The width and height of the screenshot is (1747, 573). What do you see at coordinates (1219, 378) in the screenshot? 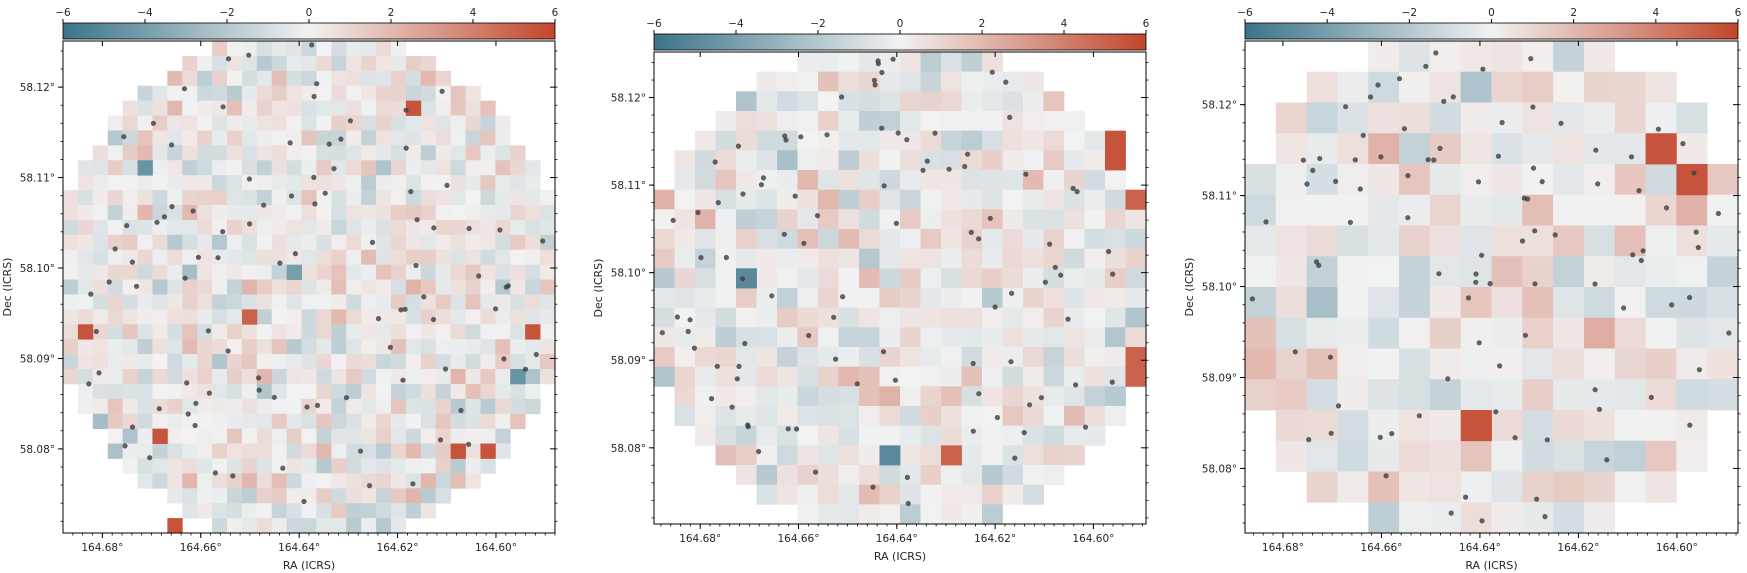
I see `y-tick-label: 58.09°` at bounding box center [1219, 378].